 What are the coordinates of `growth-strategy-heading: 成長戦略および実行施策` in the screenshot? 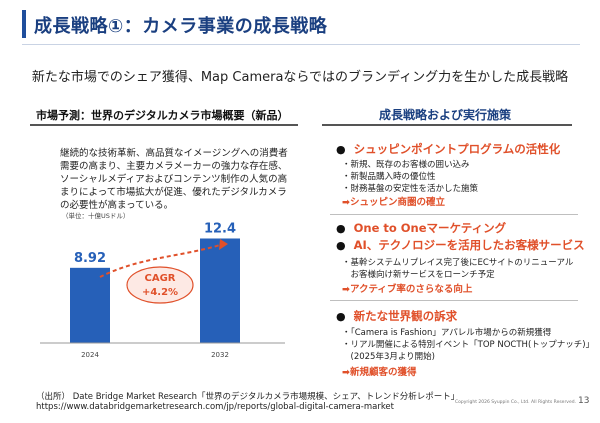 It's located at (444, 115).